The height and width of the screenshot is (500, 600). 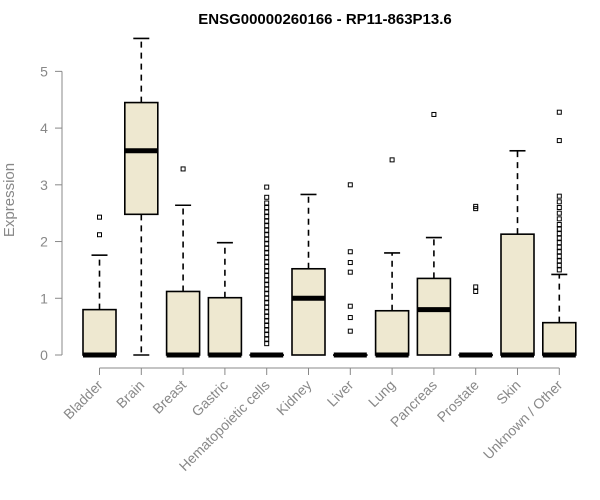 I want to click on y-axis-label: Expression, so click(x=9, y=200).